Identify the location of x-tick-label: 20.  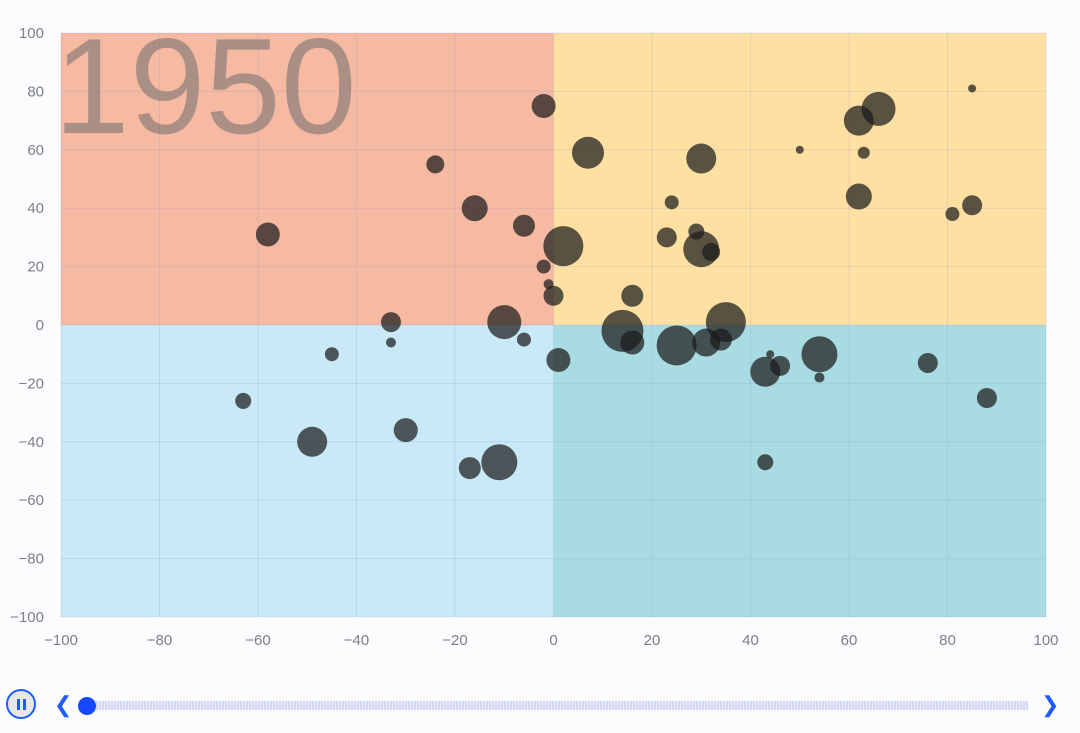
(652, 640).